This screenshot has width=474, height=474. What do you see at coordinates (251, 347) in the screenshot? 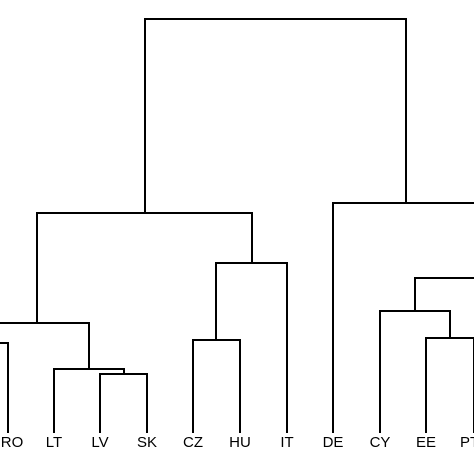
I see `dendrogram-link-merge-czhu-it` at bounding box center [251, 347].